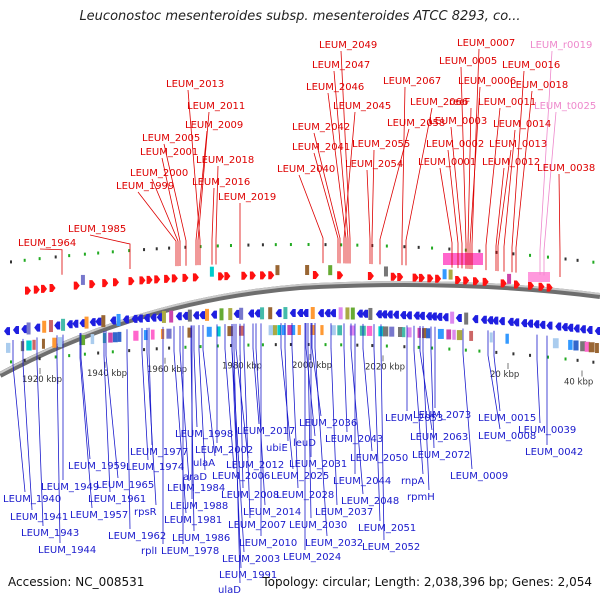  What do you see at coordinates (321, 147) in the screenshot?
I see `gene-label: LEUM_2041` at bounding box center [321, 147].